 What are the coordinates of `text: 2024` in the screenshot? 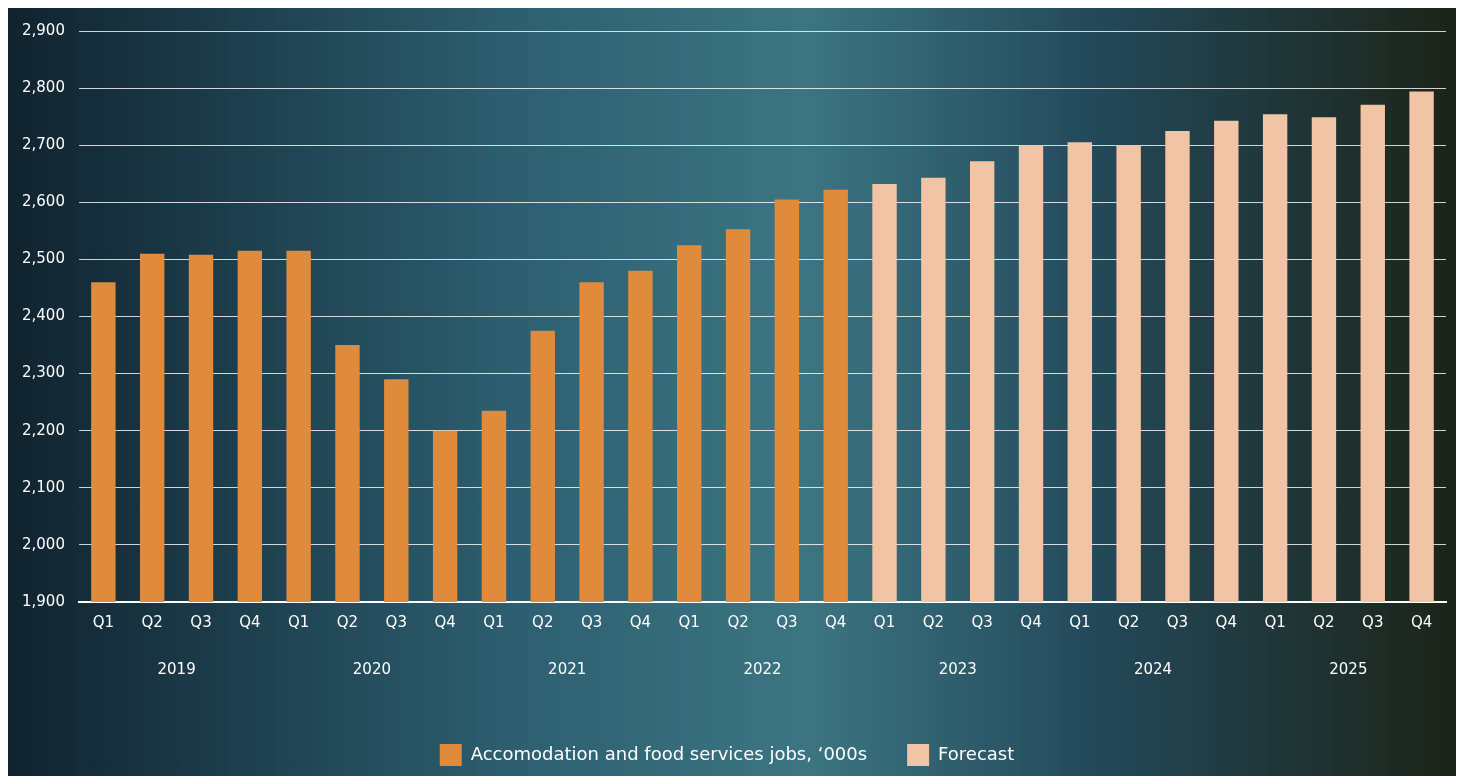 It's located at (1153, 668).